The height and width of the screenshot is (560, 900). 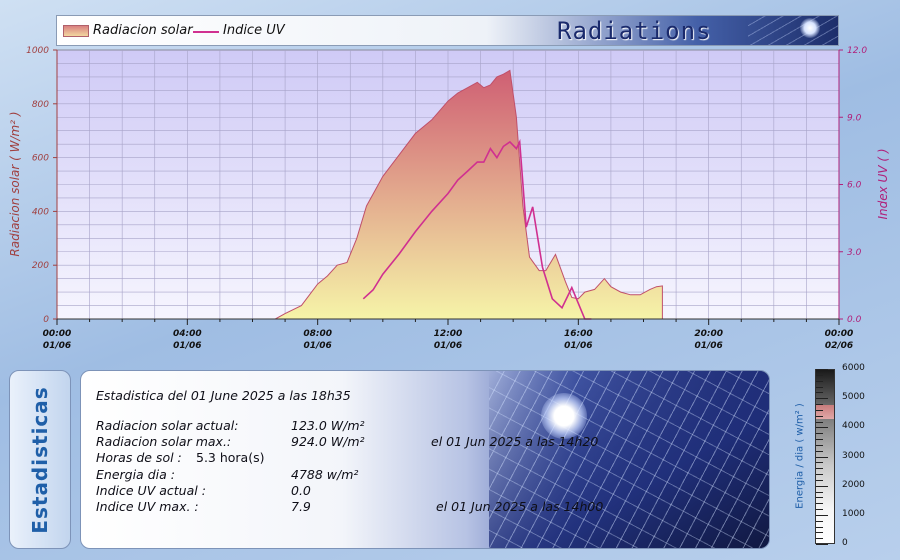 I want to click on legend-label-uv: Indice UV, so click(x=254, y=30).